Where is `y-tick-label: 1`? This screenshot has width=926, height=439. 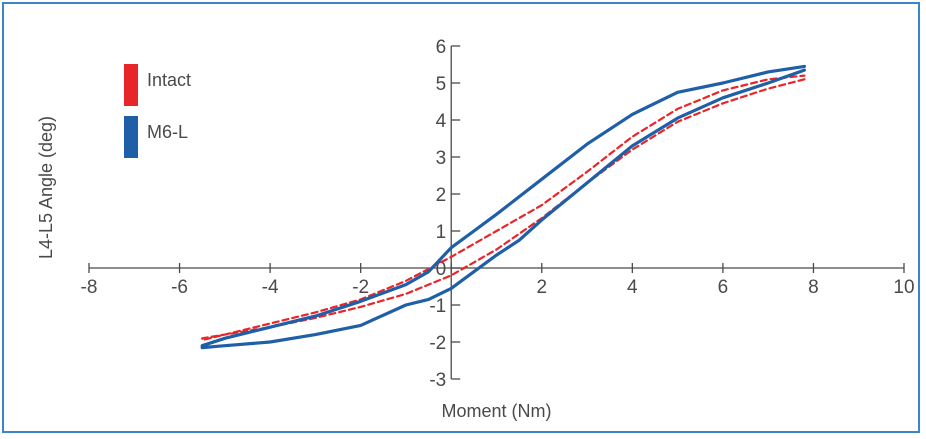
y-tick-label: 1 is located at coordinates (441, 232).